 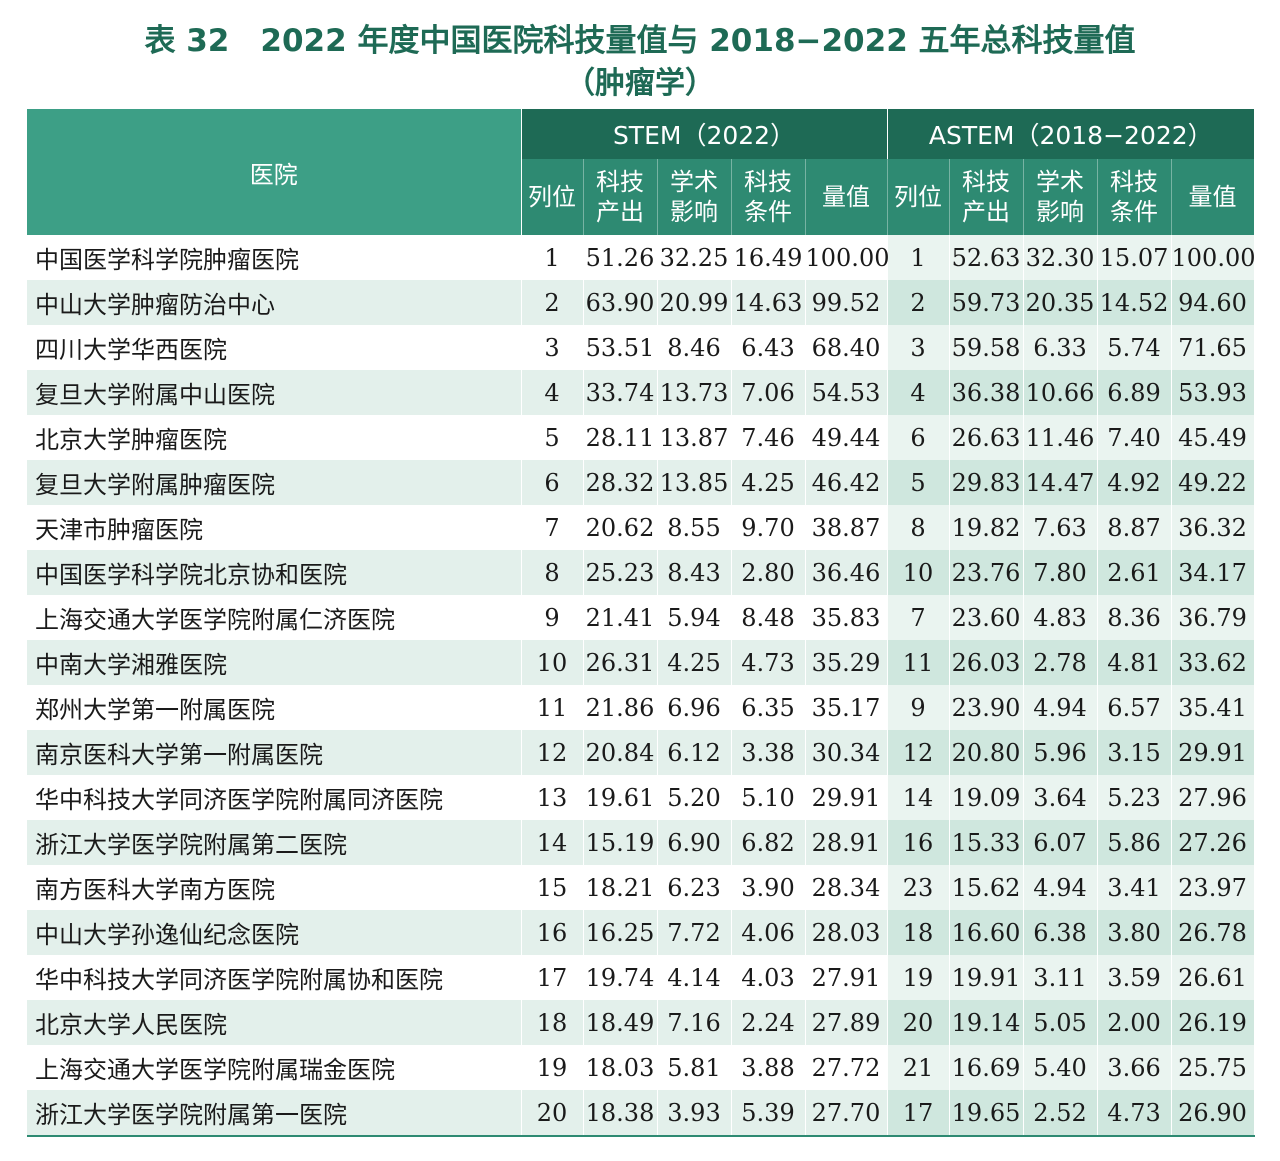 What do you see at coordinates (846, 437) in the screenshot?
I see `stem-value-cell: 49.44` at bounding box center [846, 437].